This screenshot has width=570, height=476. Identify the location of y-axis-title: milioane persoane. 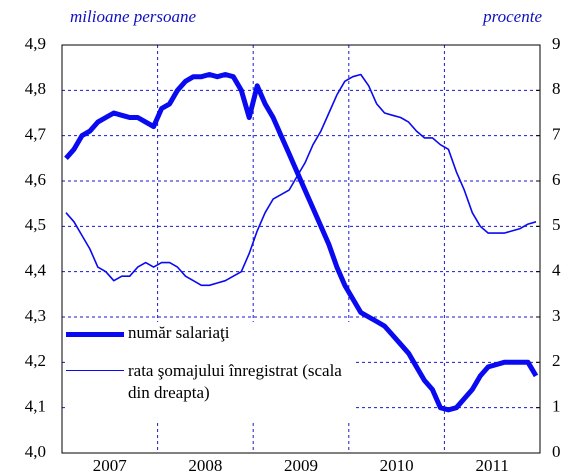
(133, 16).